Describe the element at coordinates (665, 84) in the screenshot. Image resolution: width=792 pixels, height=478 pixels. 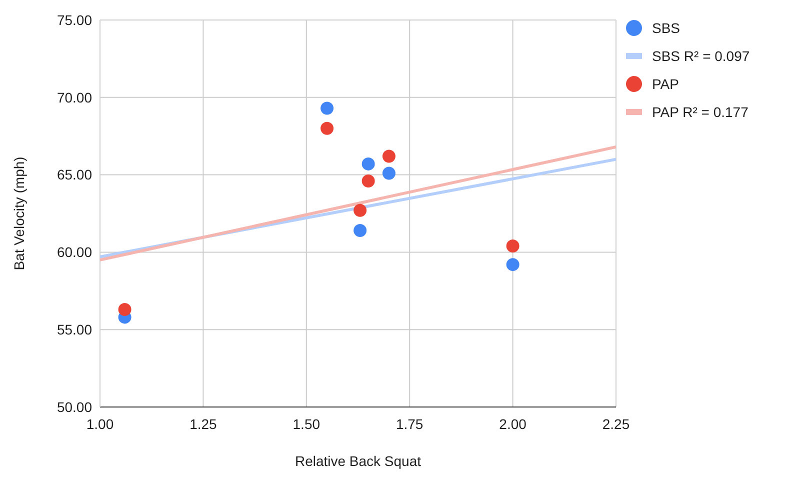
I see `legend-label: PAP` at that location.